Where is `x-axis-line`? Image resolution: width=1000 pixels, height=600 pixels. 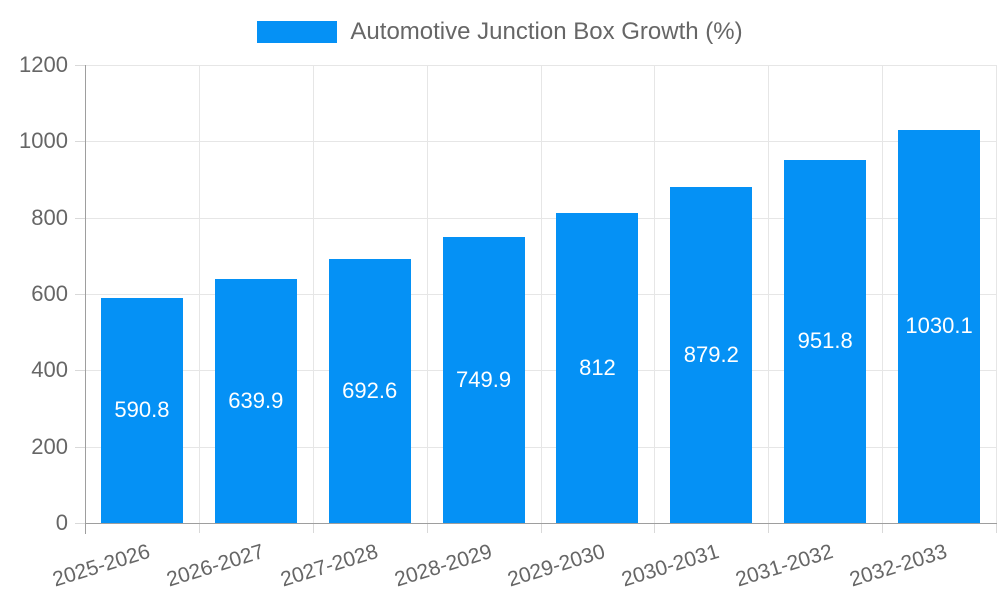 x-axis-line is located at coordinates (541, 523).